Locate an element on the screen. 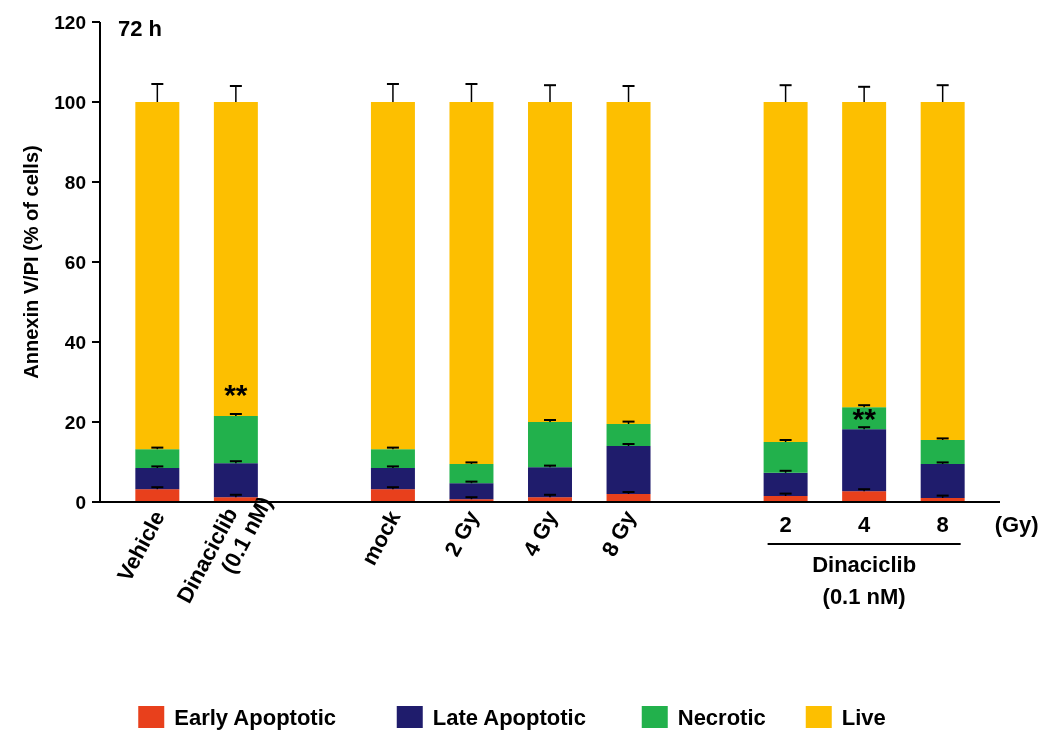 This screenshot has height=736, width=1054. legend-label: Early Apoptotic is located at coordinates (255, 717).